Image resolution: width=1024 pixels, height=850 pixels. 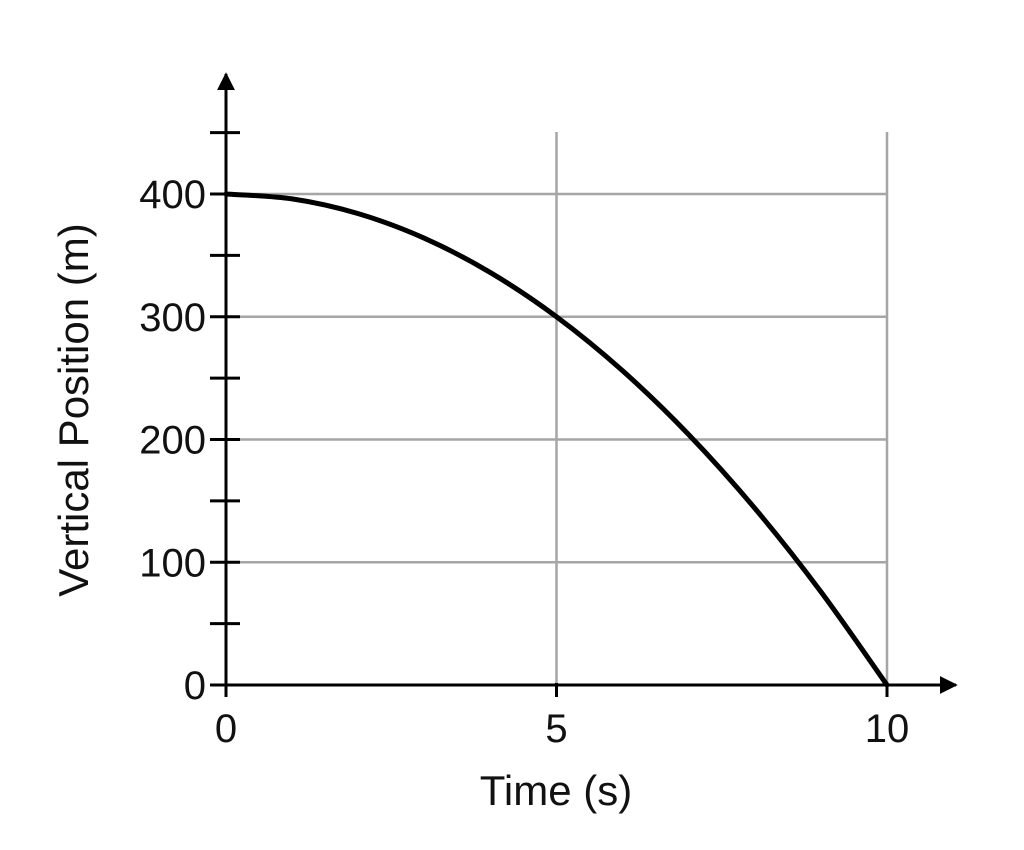 I want to click on y-tick-label-300: 300, so click(x=172, y=318).